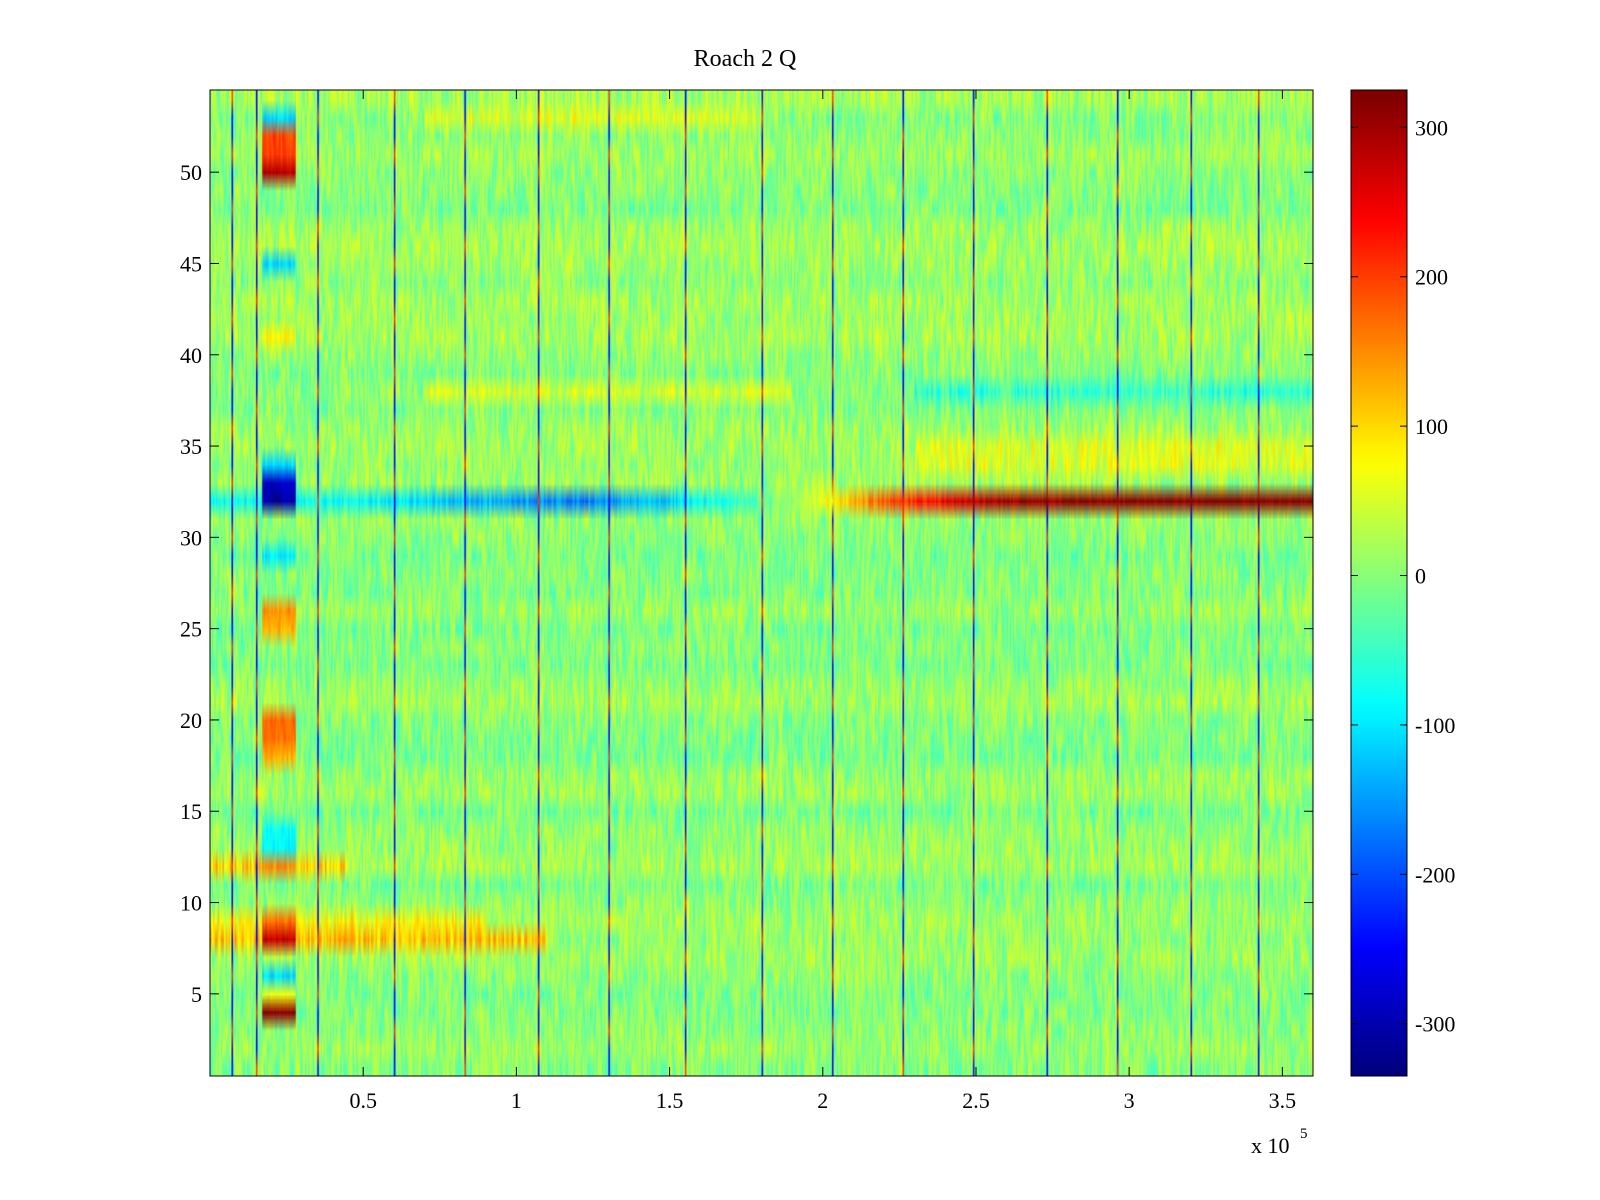 Image resolution: width=1600 pixels, height=1200 pixels. What do you see at coordinates (191, 446) in the screenshot?
I see `y-tick-label: 35` at bounding box center [191, 446].